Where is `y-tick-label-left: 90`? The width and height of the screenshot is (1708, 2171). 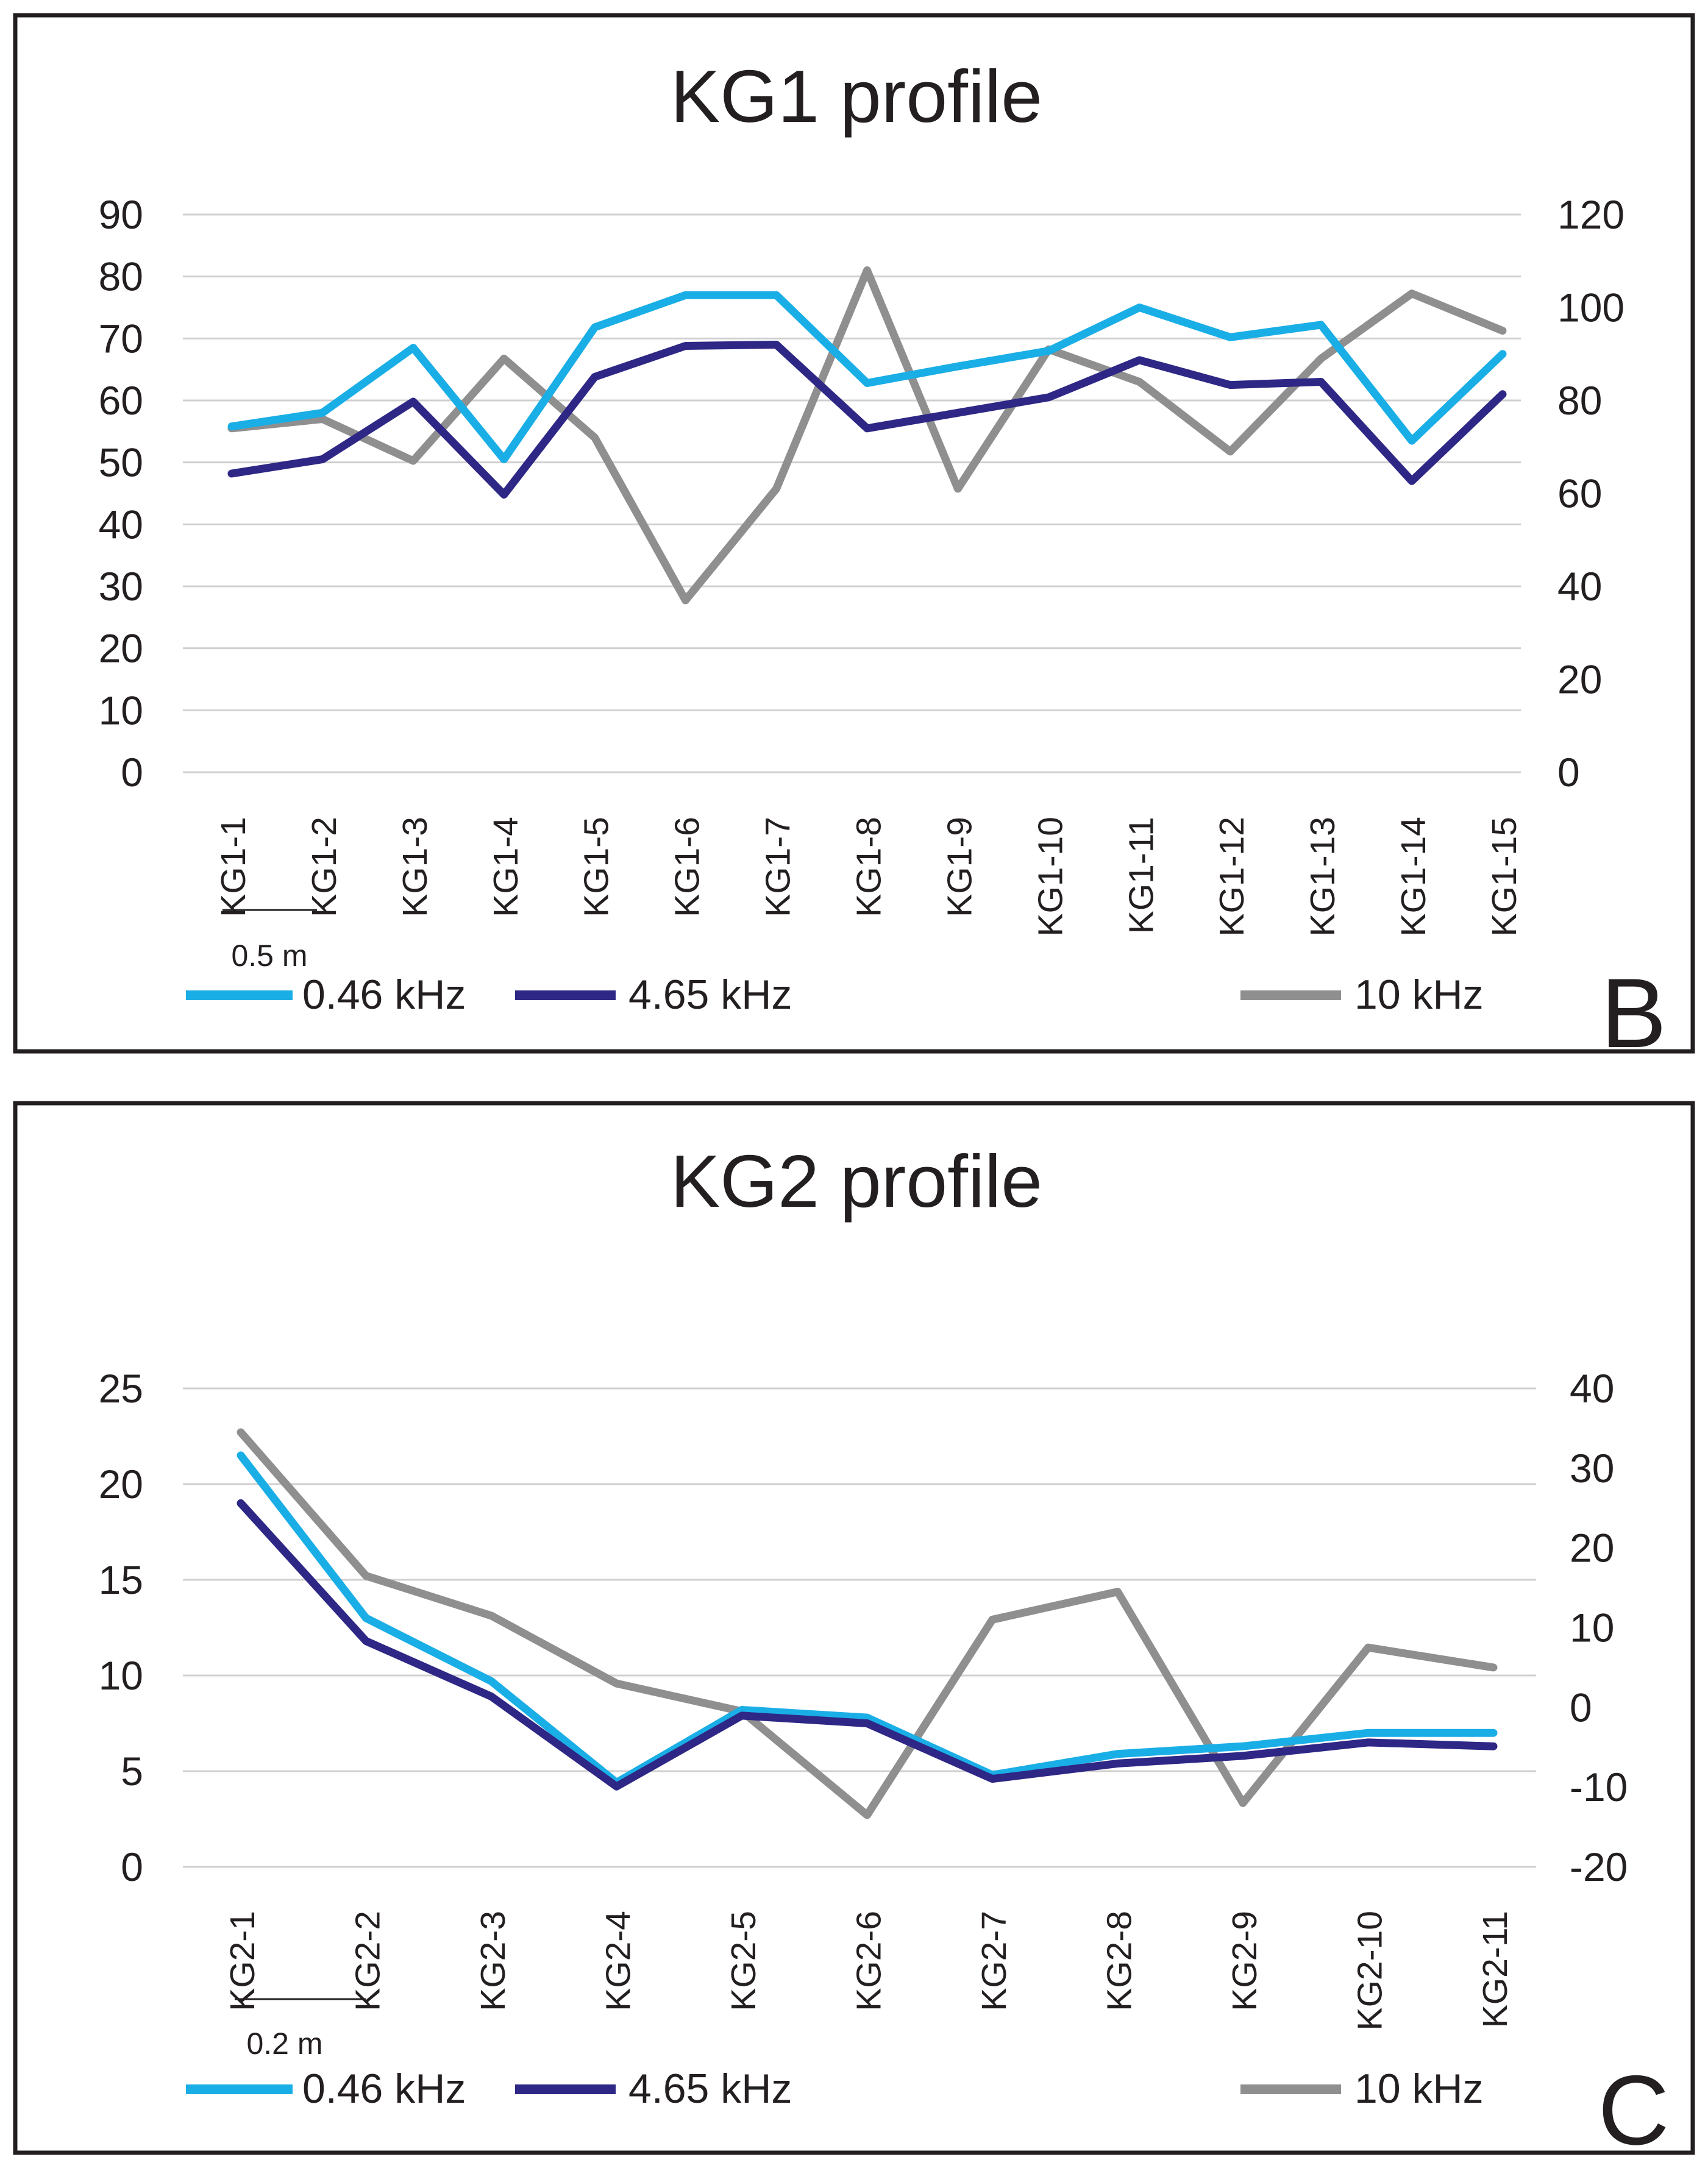
y-tick-label-left: 90 is located at coordinates (121, 214).